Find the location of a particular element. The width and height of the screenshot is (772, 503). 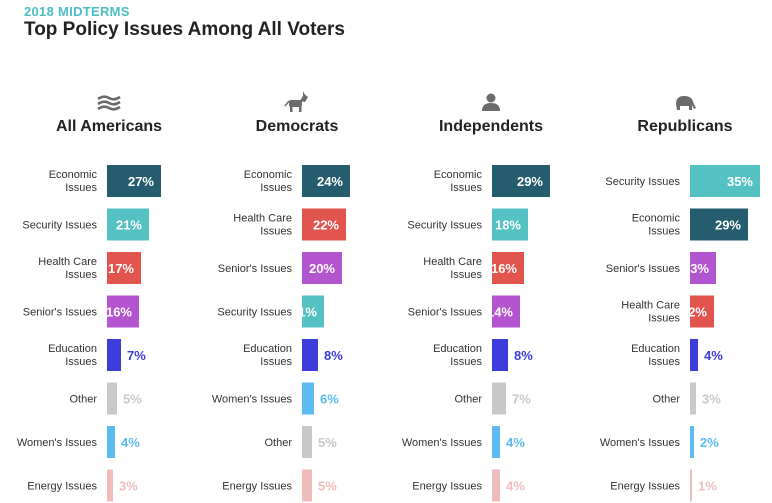

value-label: 12% is located at coordinates (694, 312).